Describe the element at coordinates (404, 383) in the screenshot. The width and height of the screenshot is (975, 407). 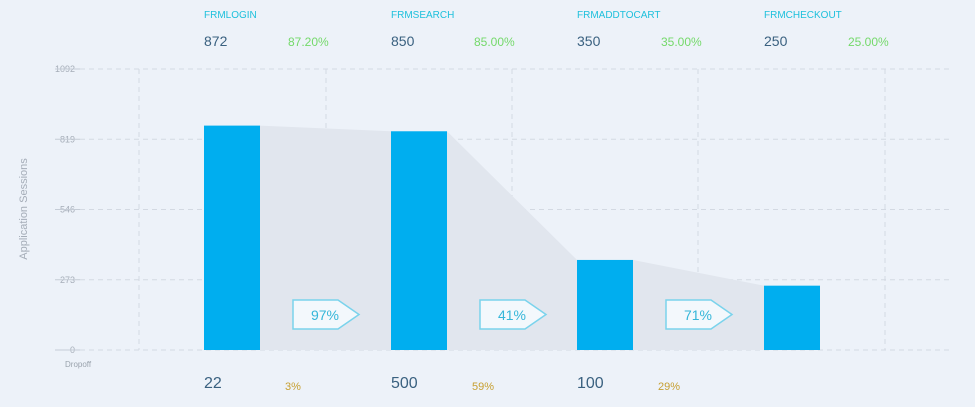
I see `dropoff-count-2: 500` at that location.